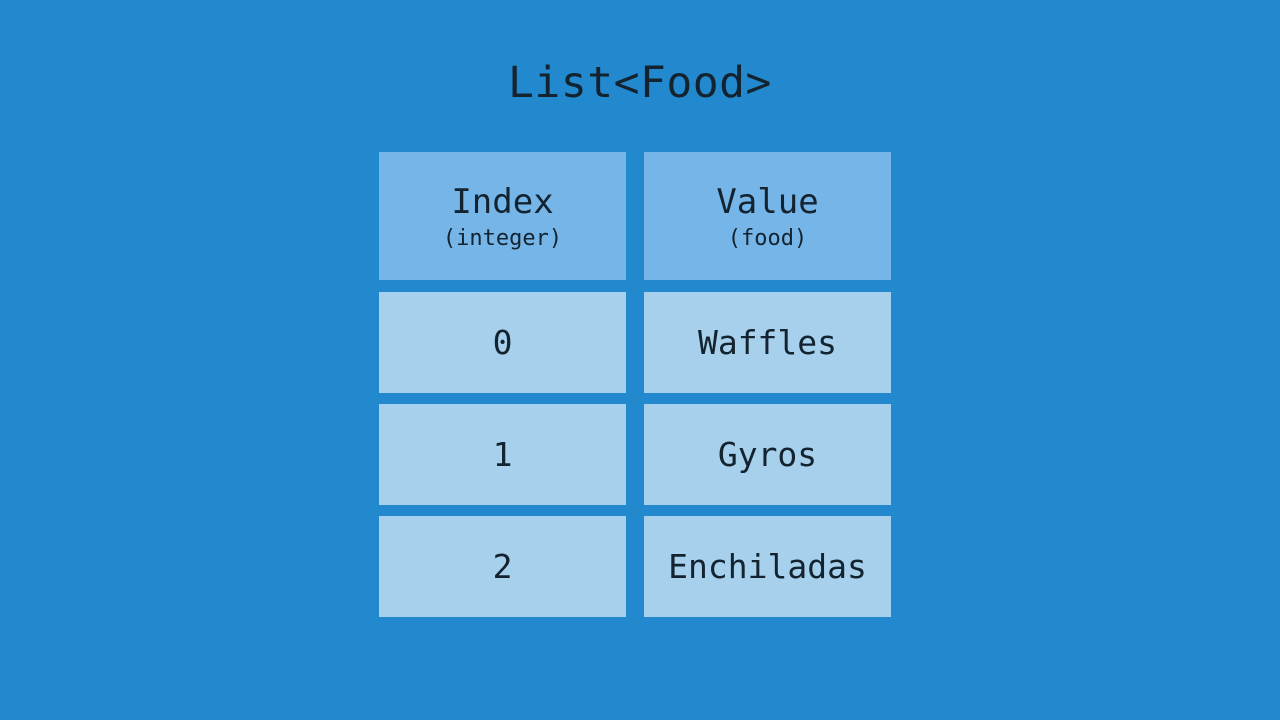 The height and width of the screenshot is (720, 1280). I want to click on cell-index-0-text: 0, so click(502, 342).